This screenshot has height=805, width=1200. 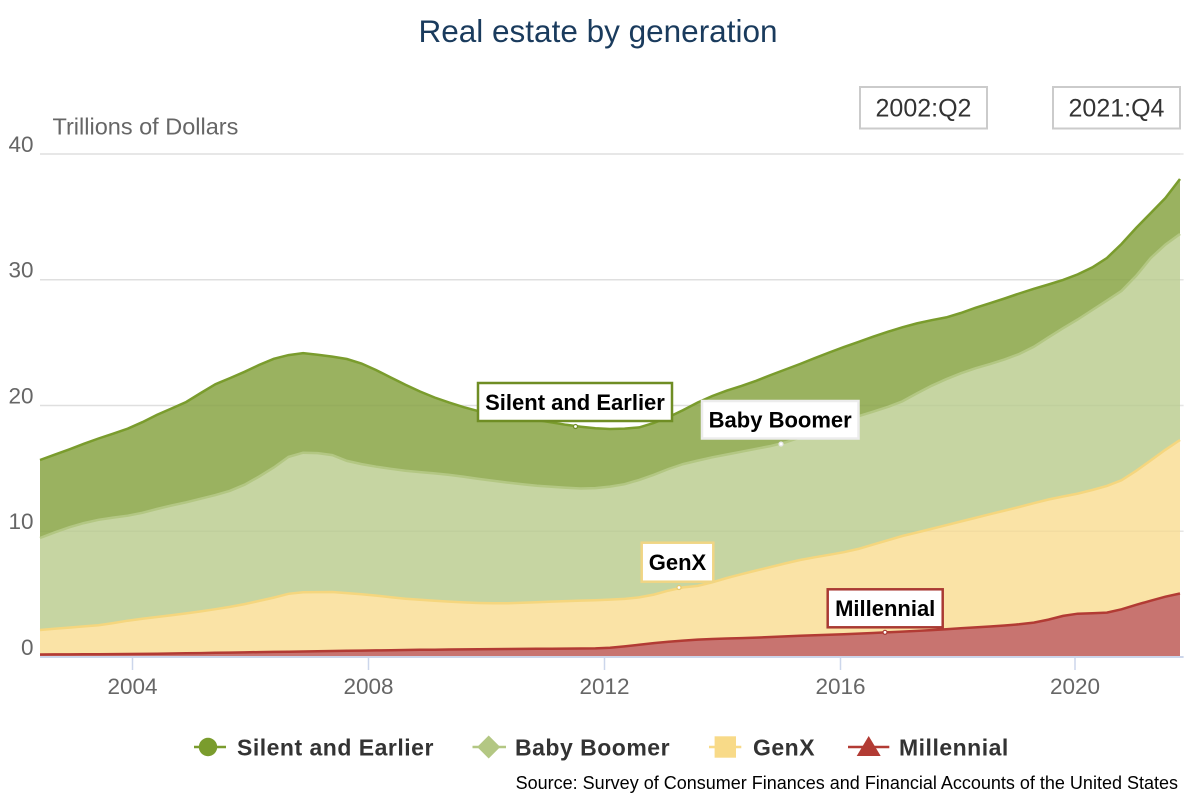 What do you see at coordinates (604, 686) in the screenshot?
I see `svg-text: 2012` at bounding box center [604, 686].